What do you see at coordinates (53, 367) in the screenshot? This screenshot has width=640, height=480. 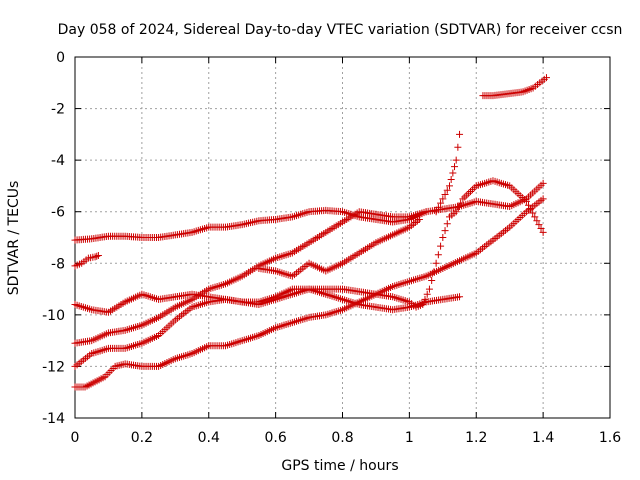 I see `y-tick-label: -12` at bounding box center [53, 367].